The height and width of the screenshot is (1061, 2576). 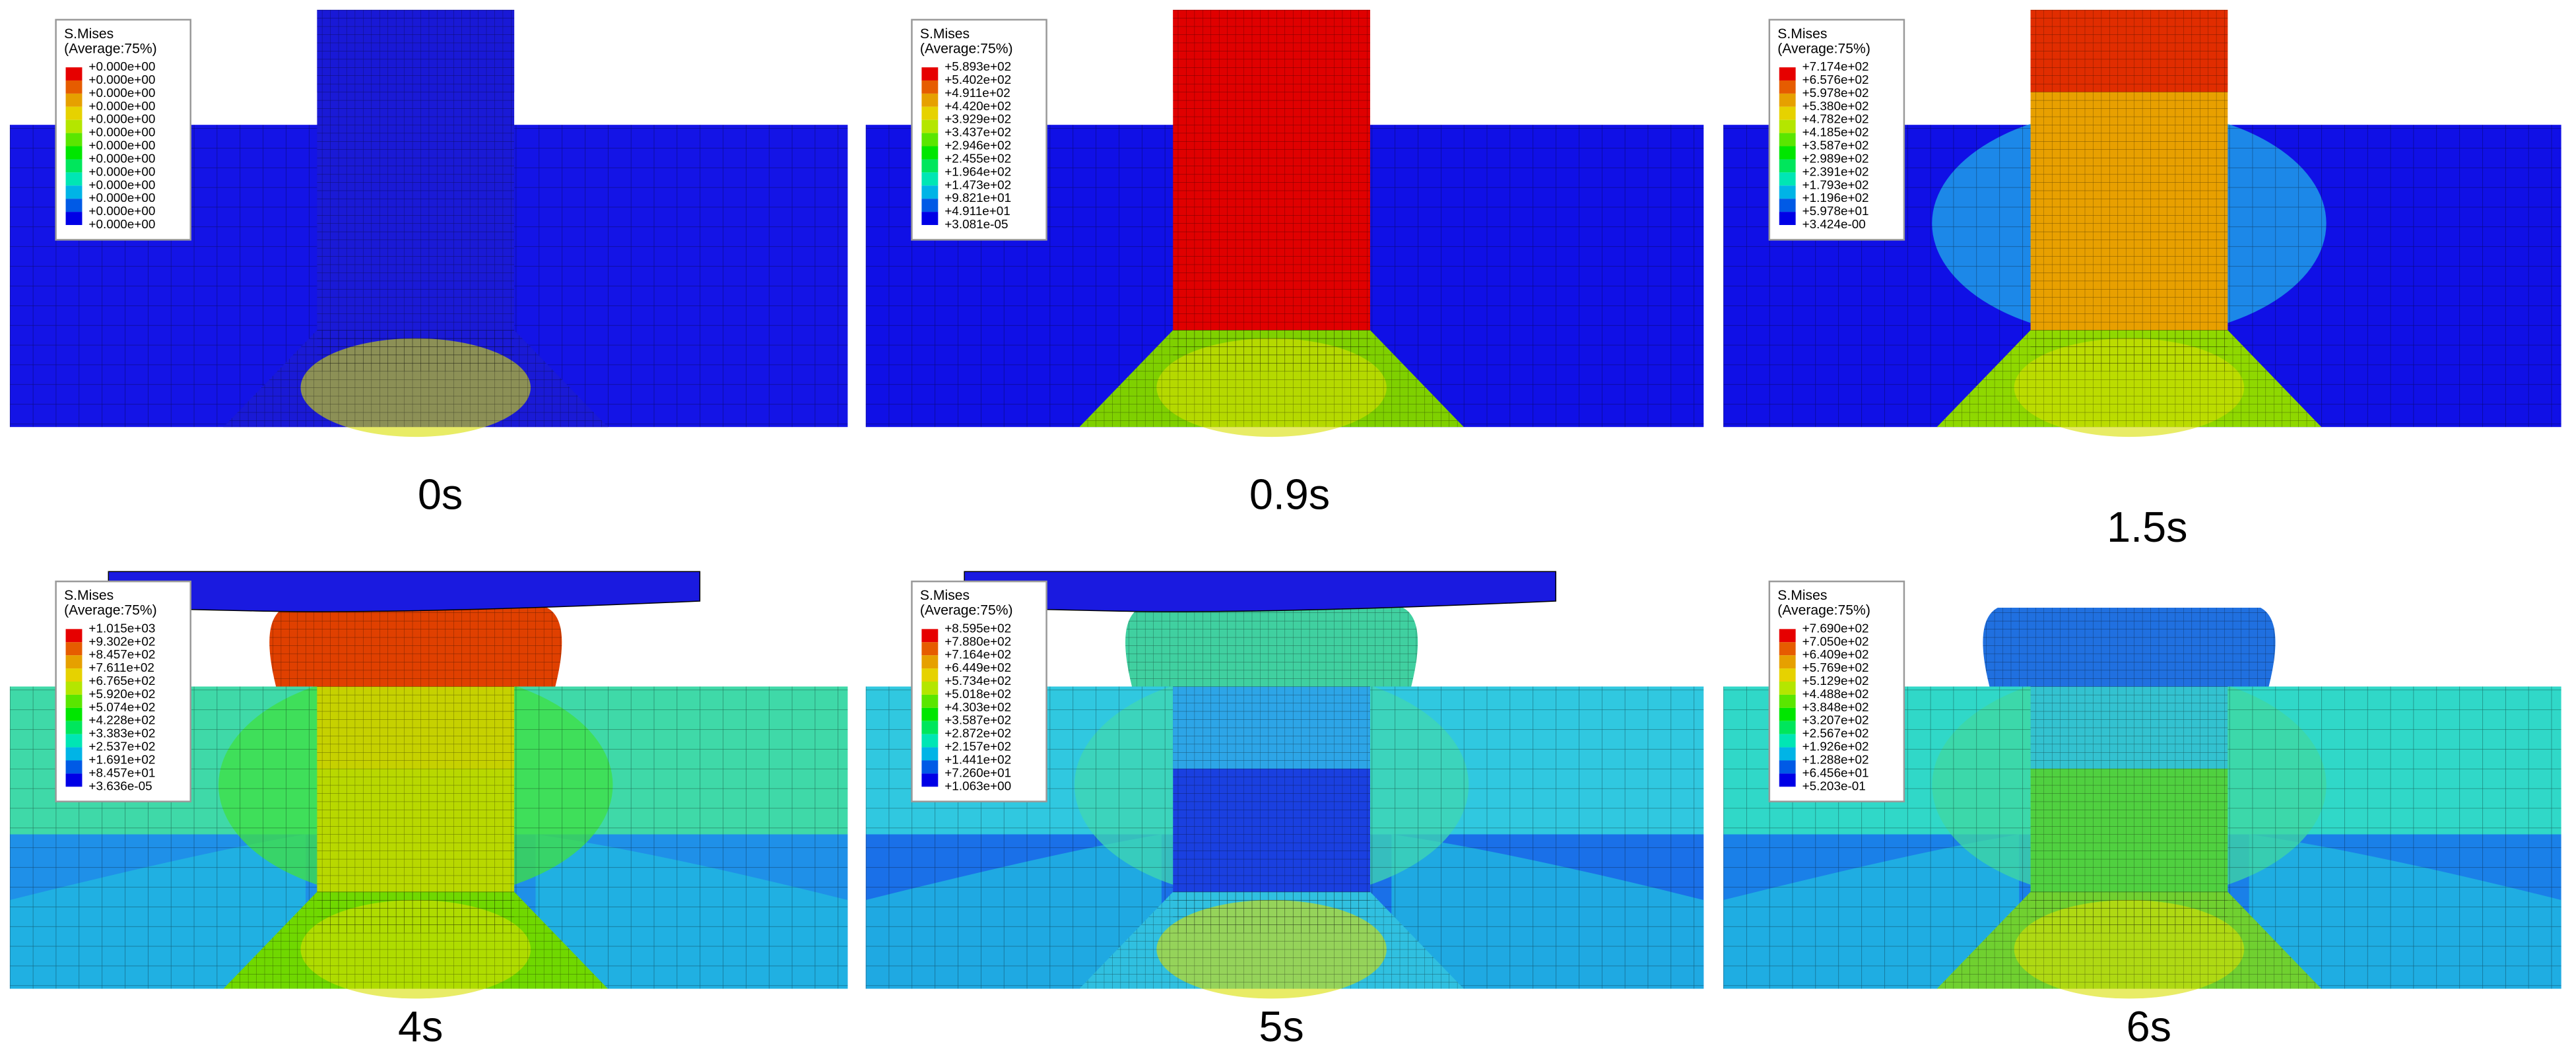 I want to click on legend-label: +2.391e+02, so click(x=1835, y=172).